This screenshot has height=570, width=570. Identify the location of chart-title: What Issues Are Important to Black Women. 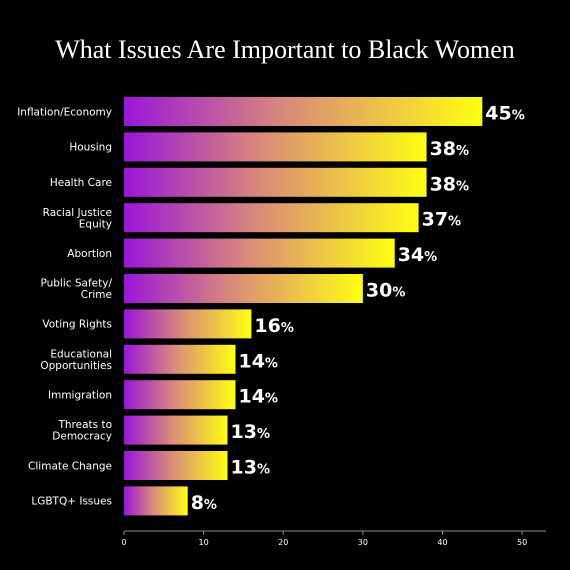
(285, 49).